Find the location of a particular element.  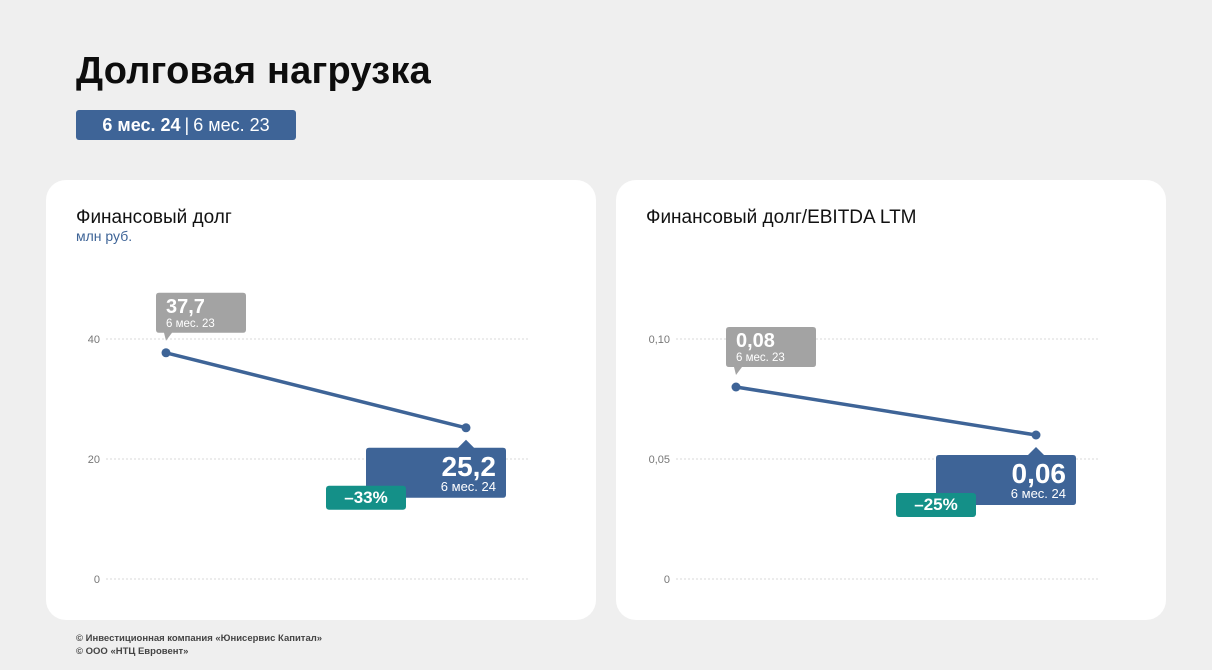

chart-title: Финансовый долг is located at coordinates (154, 217).